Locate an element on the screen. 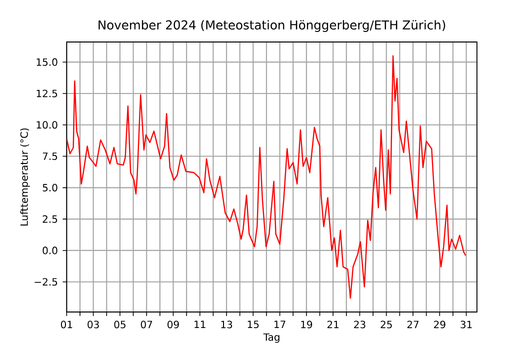 Image resolution: width=530 pixels, height=350 pixels. x-tick-label: 11 is located at coordinates (200, 324).